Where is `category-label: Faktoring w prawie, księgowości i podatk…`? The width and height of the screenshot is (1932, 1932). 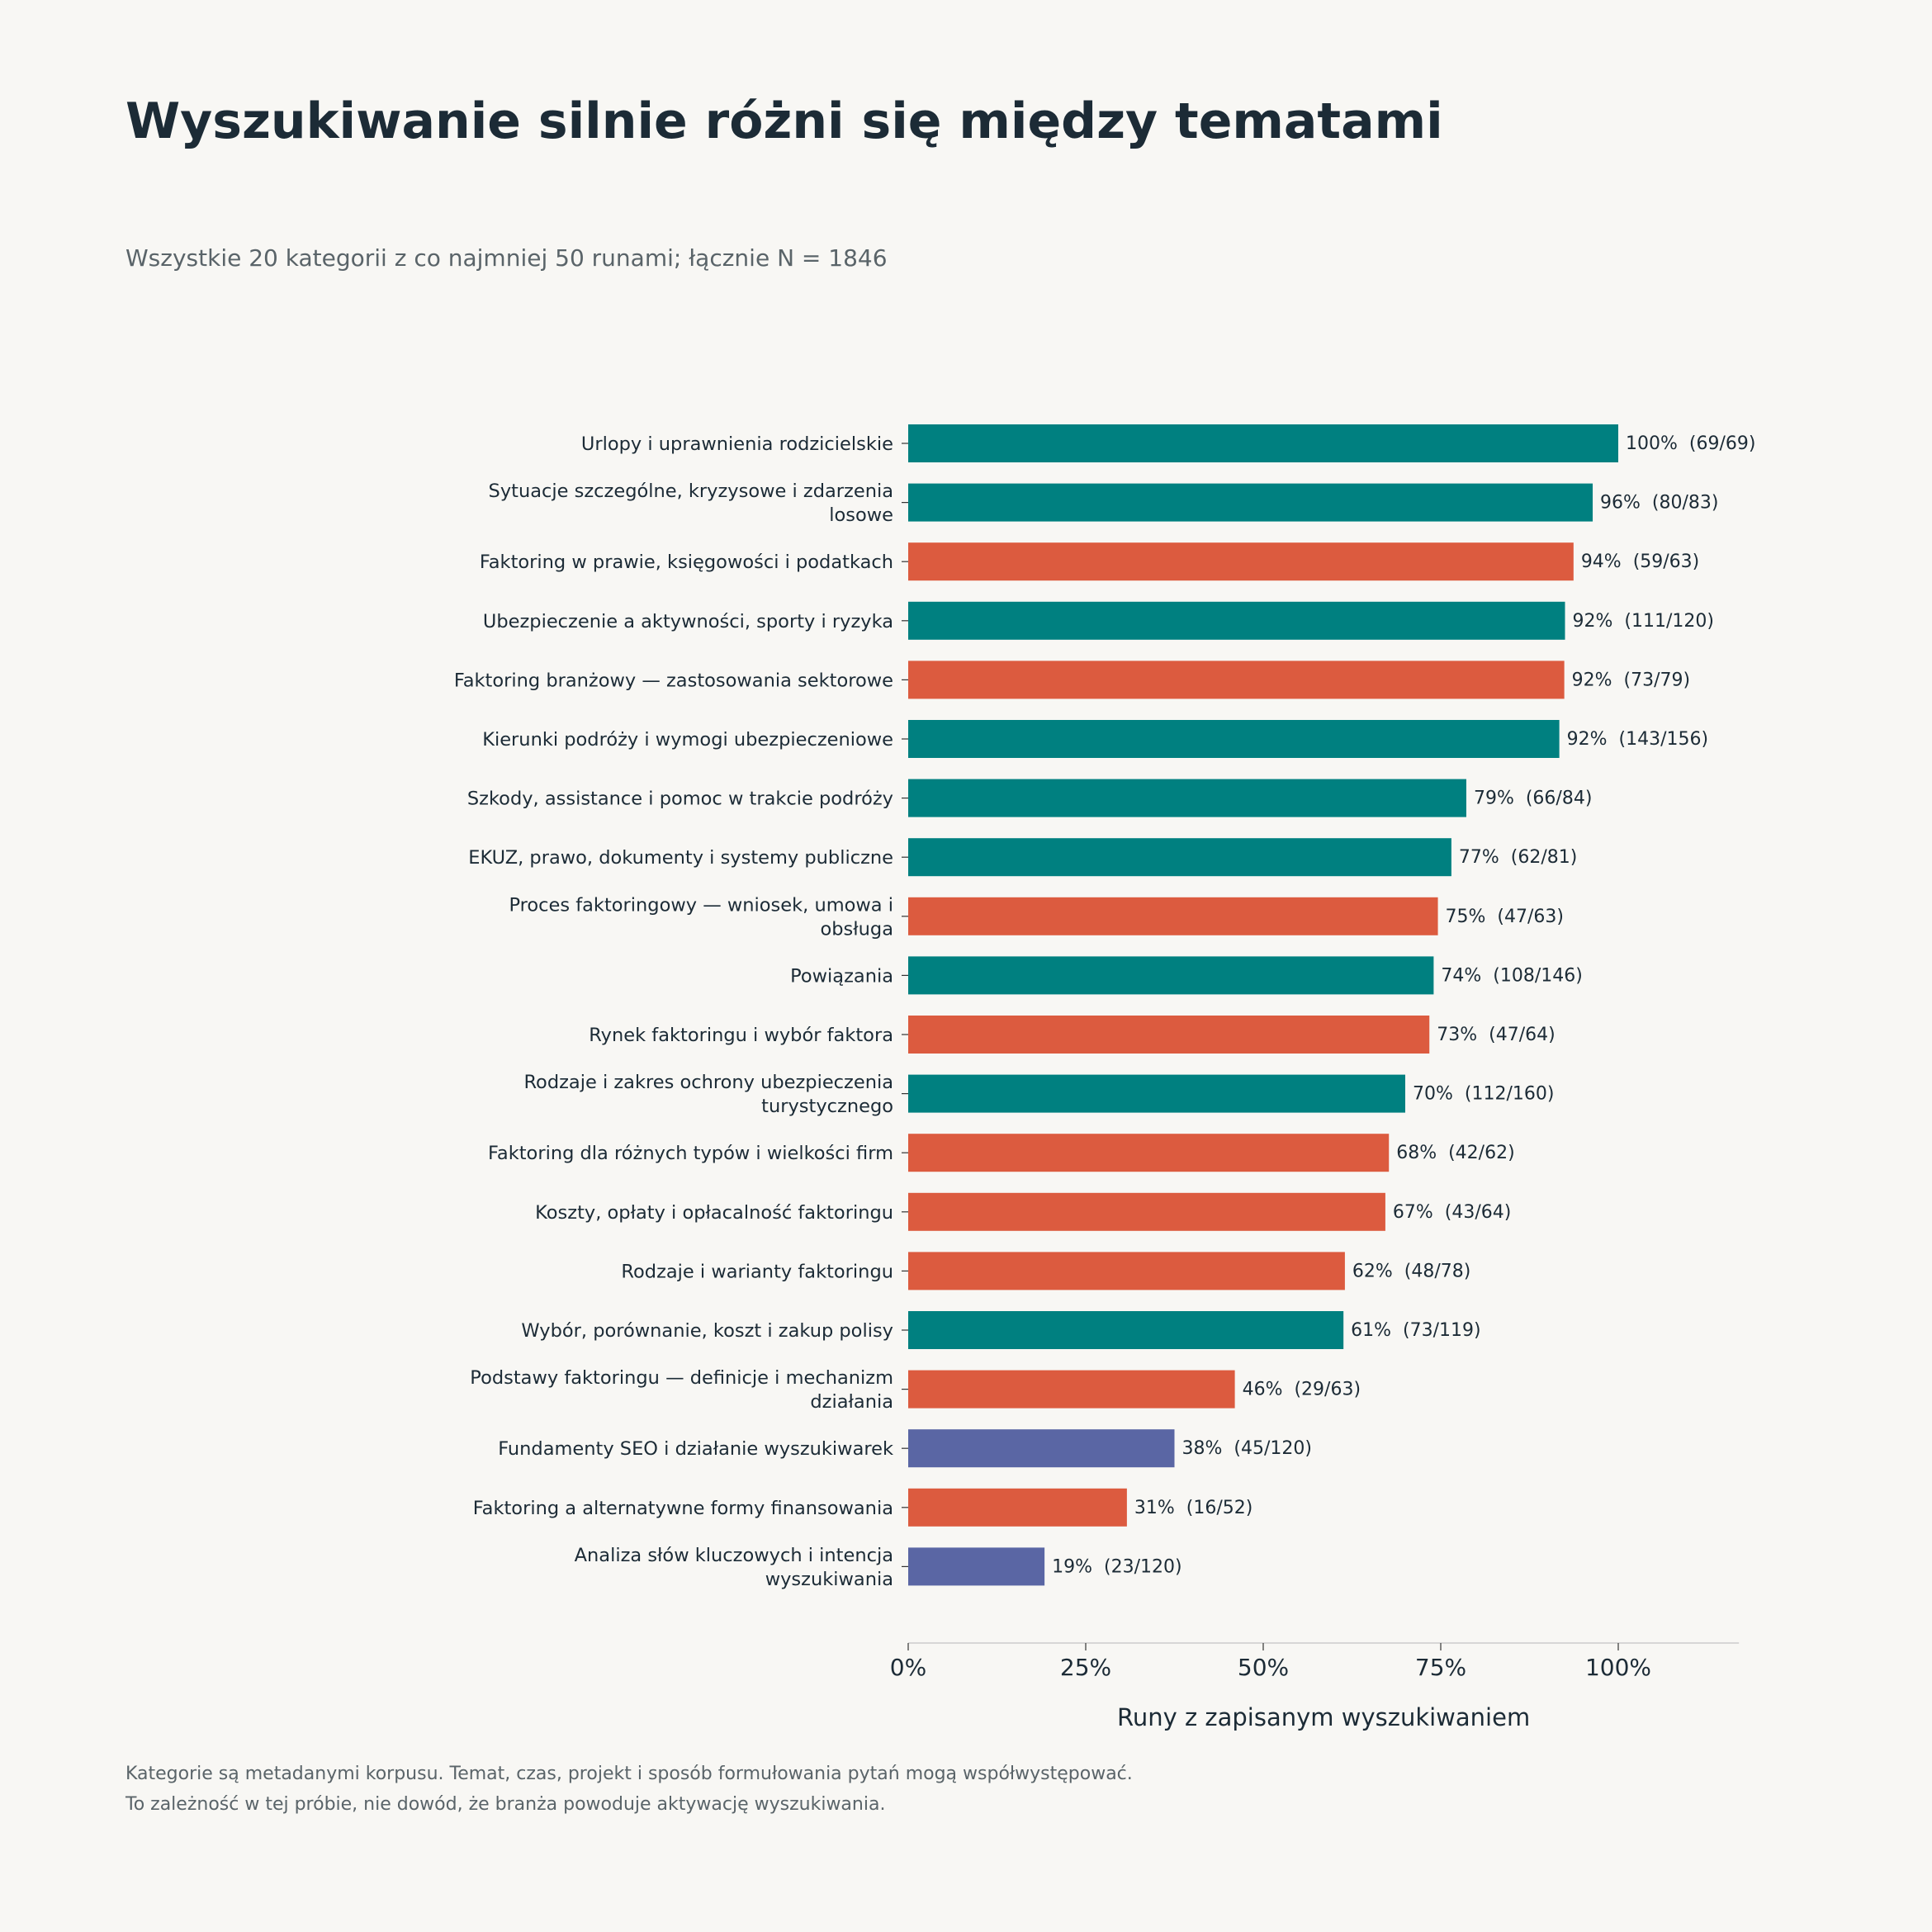
category-label: Faktoring w prawie, księgowości i podatk… is located at coordinates (686, 562).